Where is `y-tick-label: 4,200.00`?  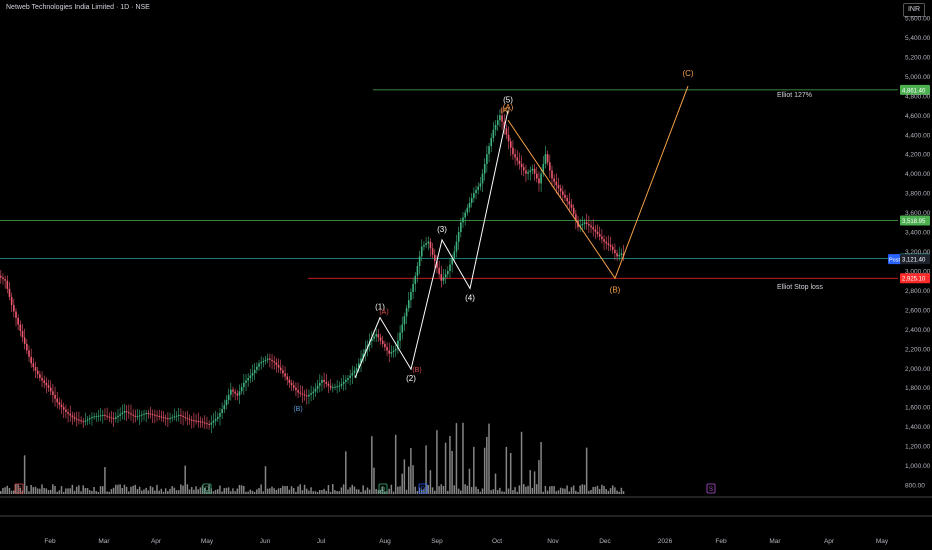
y-tick-label: 4,200.00 is located at coordinates (918, 155).